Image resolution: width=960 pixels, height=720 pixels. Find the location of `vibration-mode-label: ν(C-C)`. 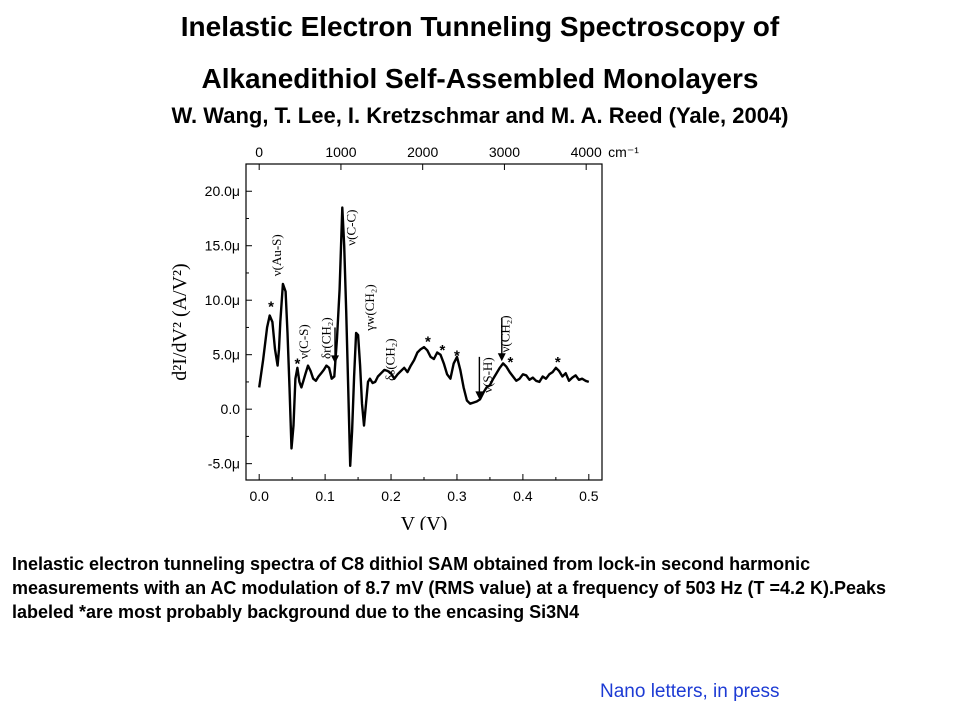

vibration-mode-label: ν(C-C) is located at coordinates (350, 228).